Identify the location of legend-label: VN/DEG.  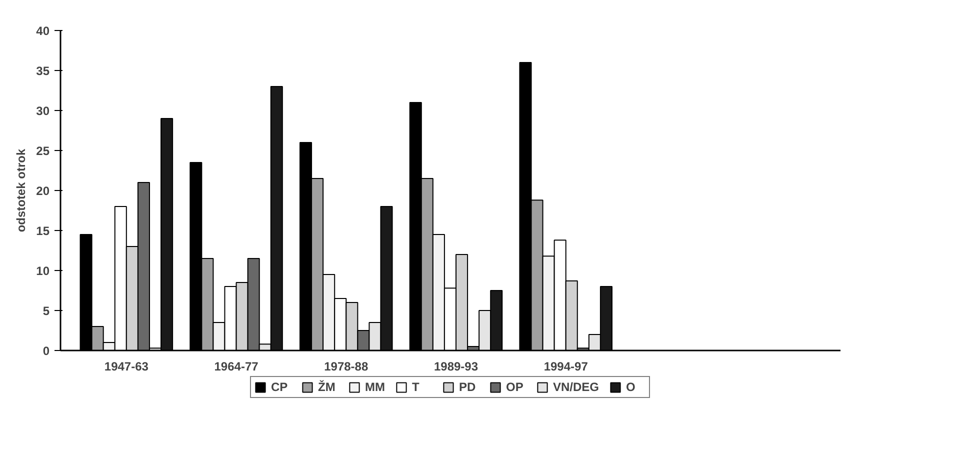
(576, 387).